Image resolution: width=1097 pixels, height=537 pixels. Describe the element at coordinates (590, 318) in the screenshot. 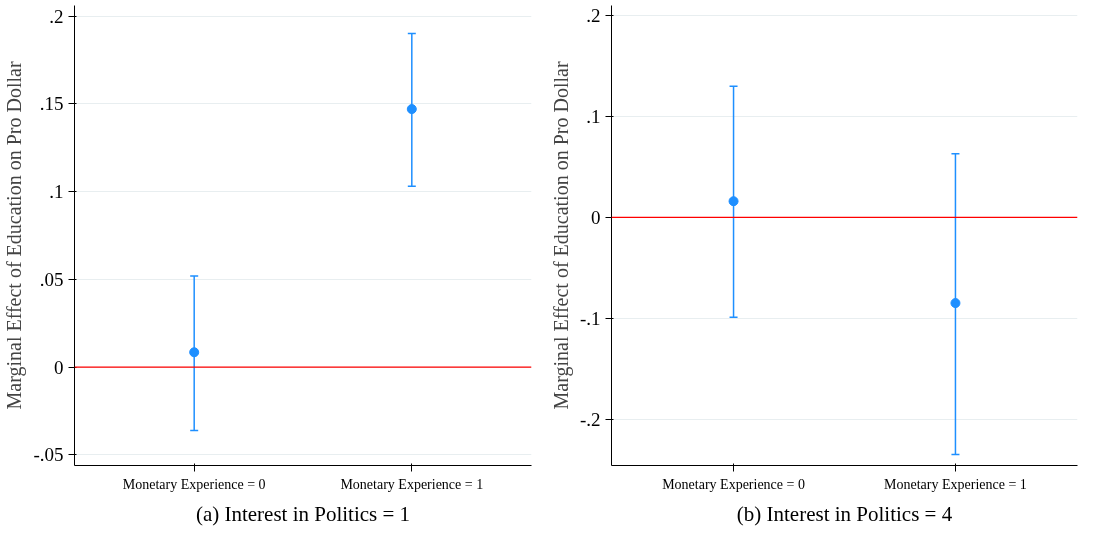

I see `y-tick-label: -.1` at that location.